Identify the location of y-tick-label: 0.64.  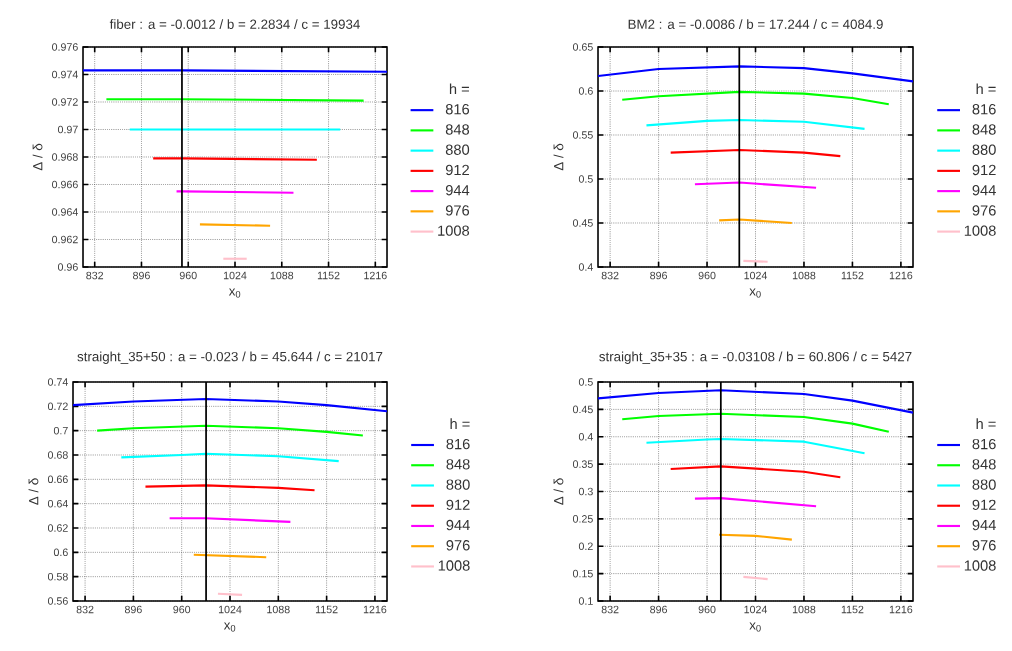
(57, 503).